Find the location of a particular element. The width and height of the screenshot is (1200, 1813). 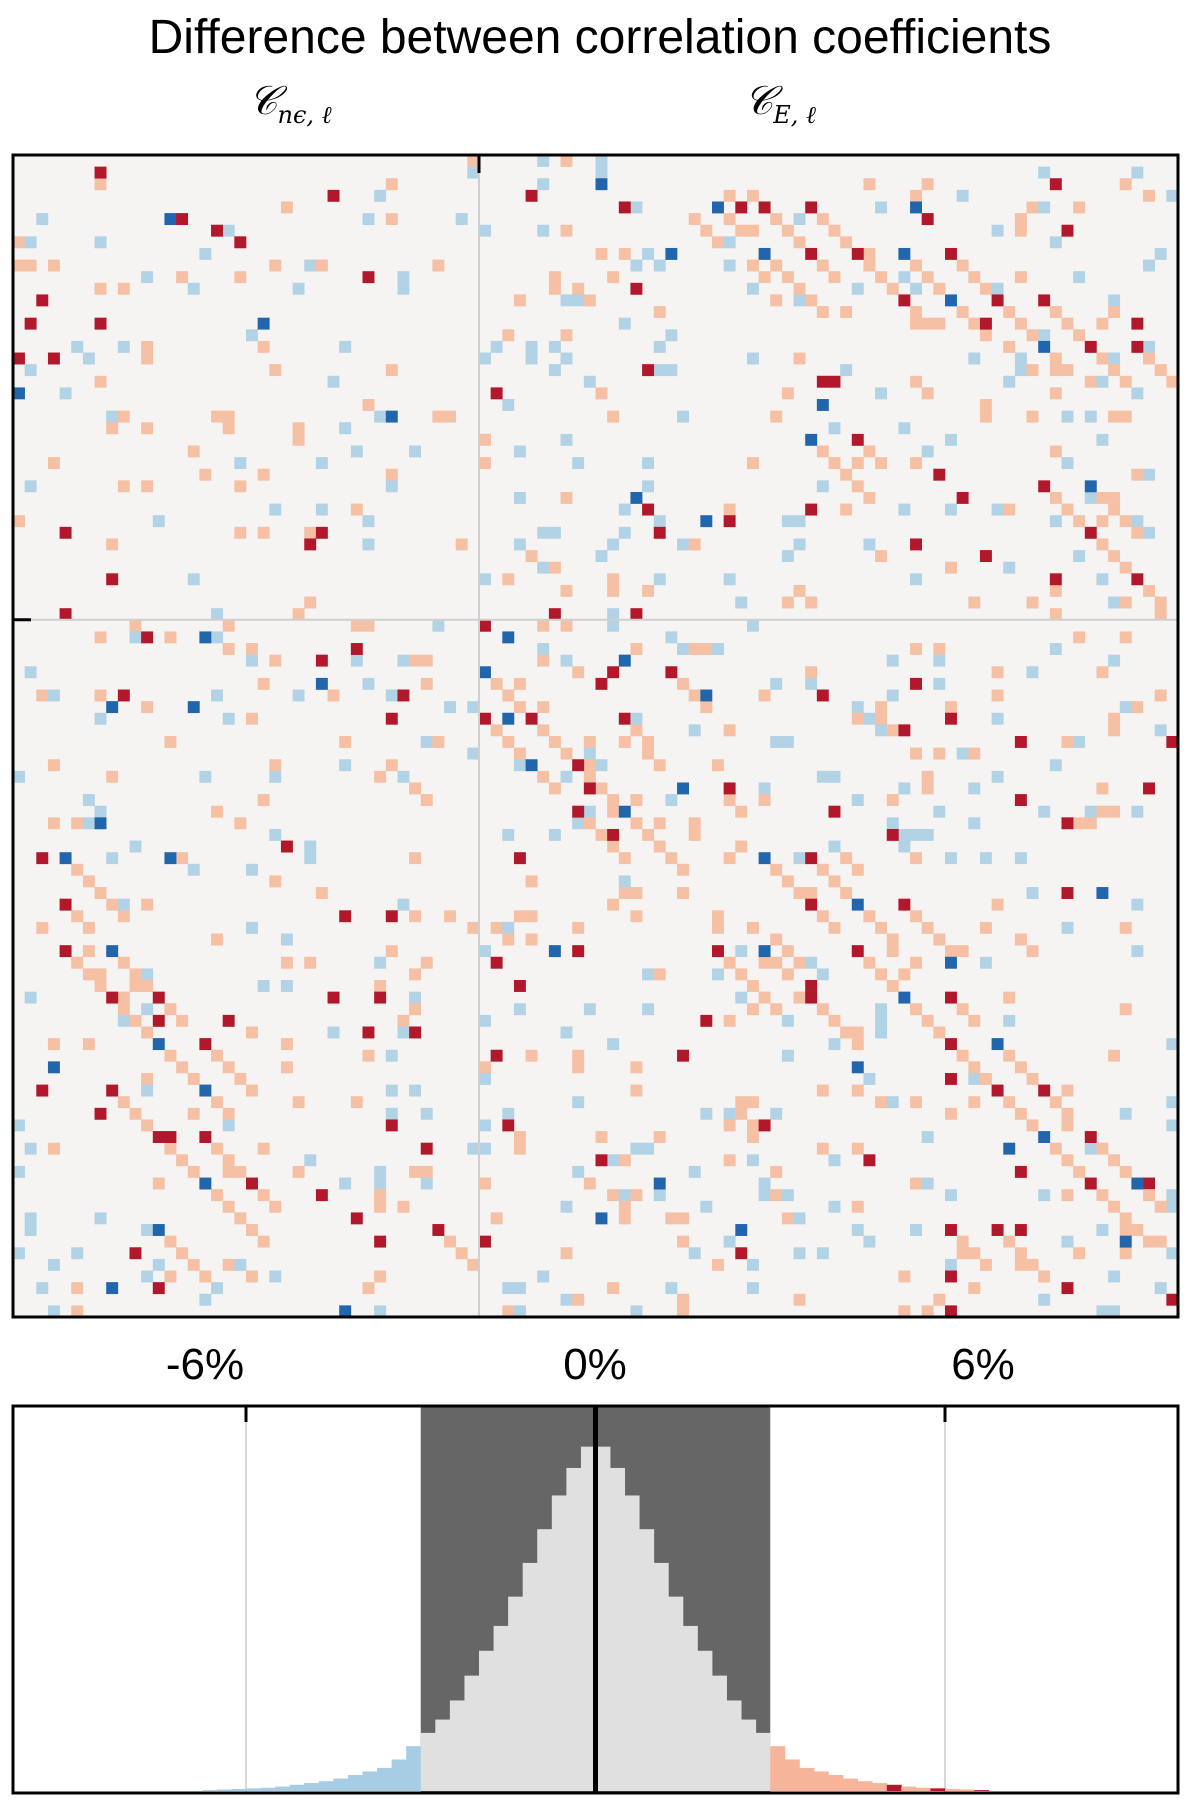

hist-tick-label-0: 0% is located at coordinates (595, 1364).